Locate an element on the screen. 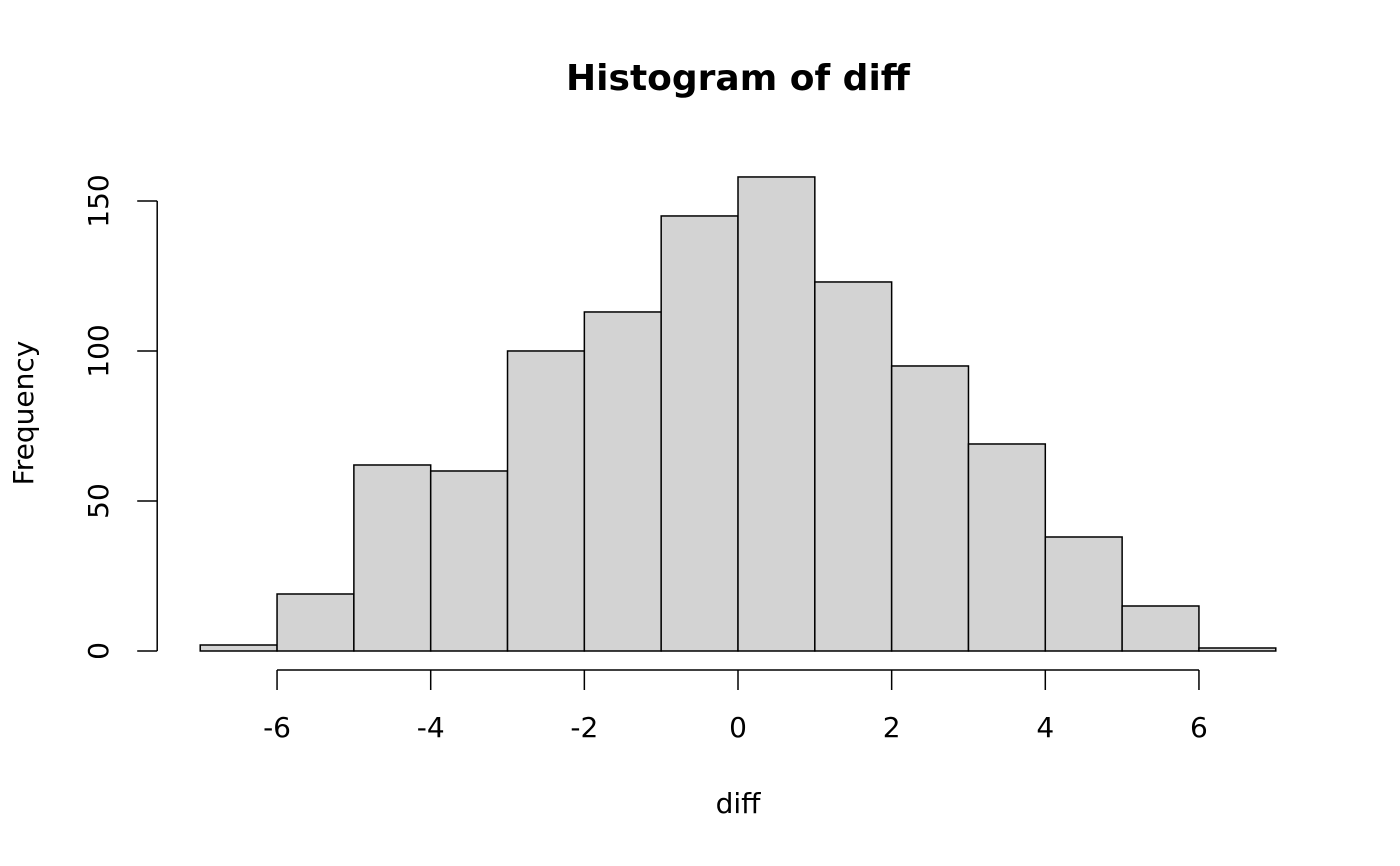 This screenshot has width=1400, height=866. x-tick-label: -4 is located at coordinates (431, 727).